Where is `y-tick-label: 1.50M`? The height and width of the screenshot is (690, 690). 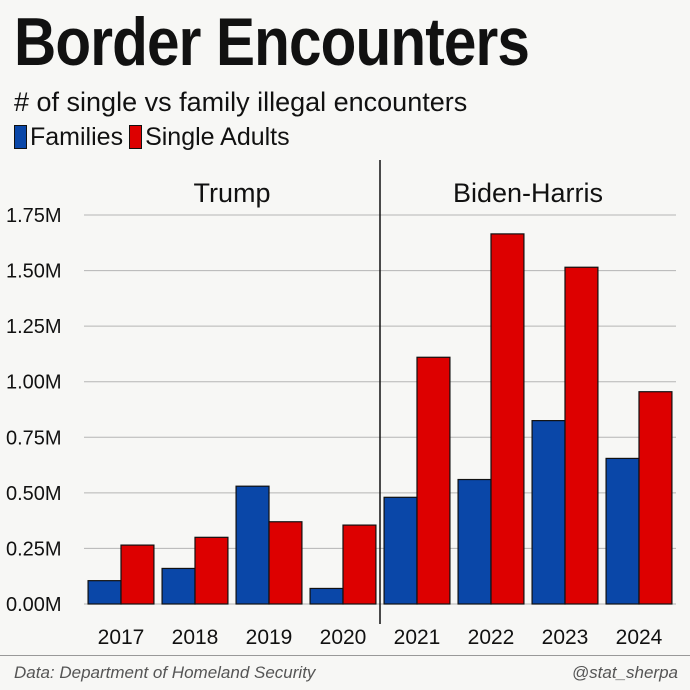 y-tick-label: 1.50M is located at coordinates (34, 272).